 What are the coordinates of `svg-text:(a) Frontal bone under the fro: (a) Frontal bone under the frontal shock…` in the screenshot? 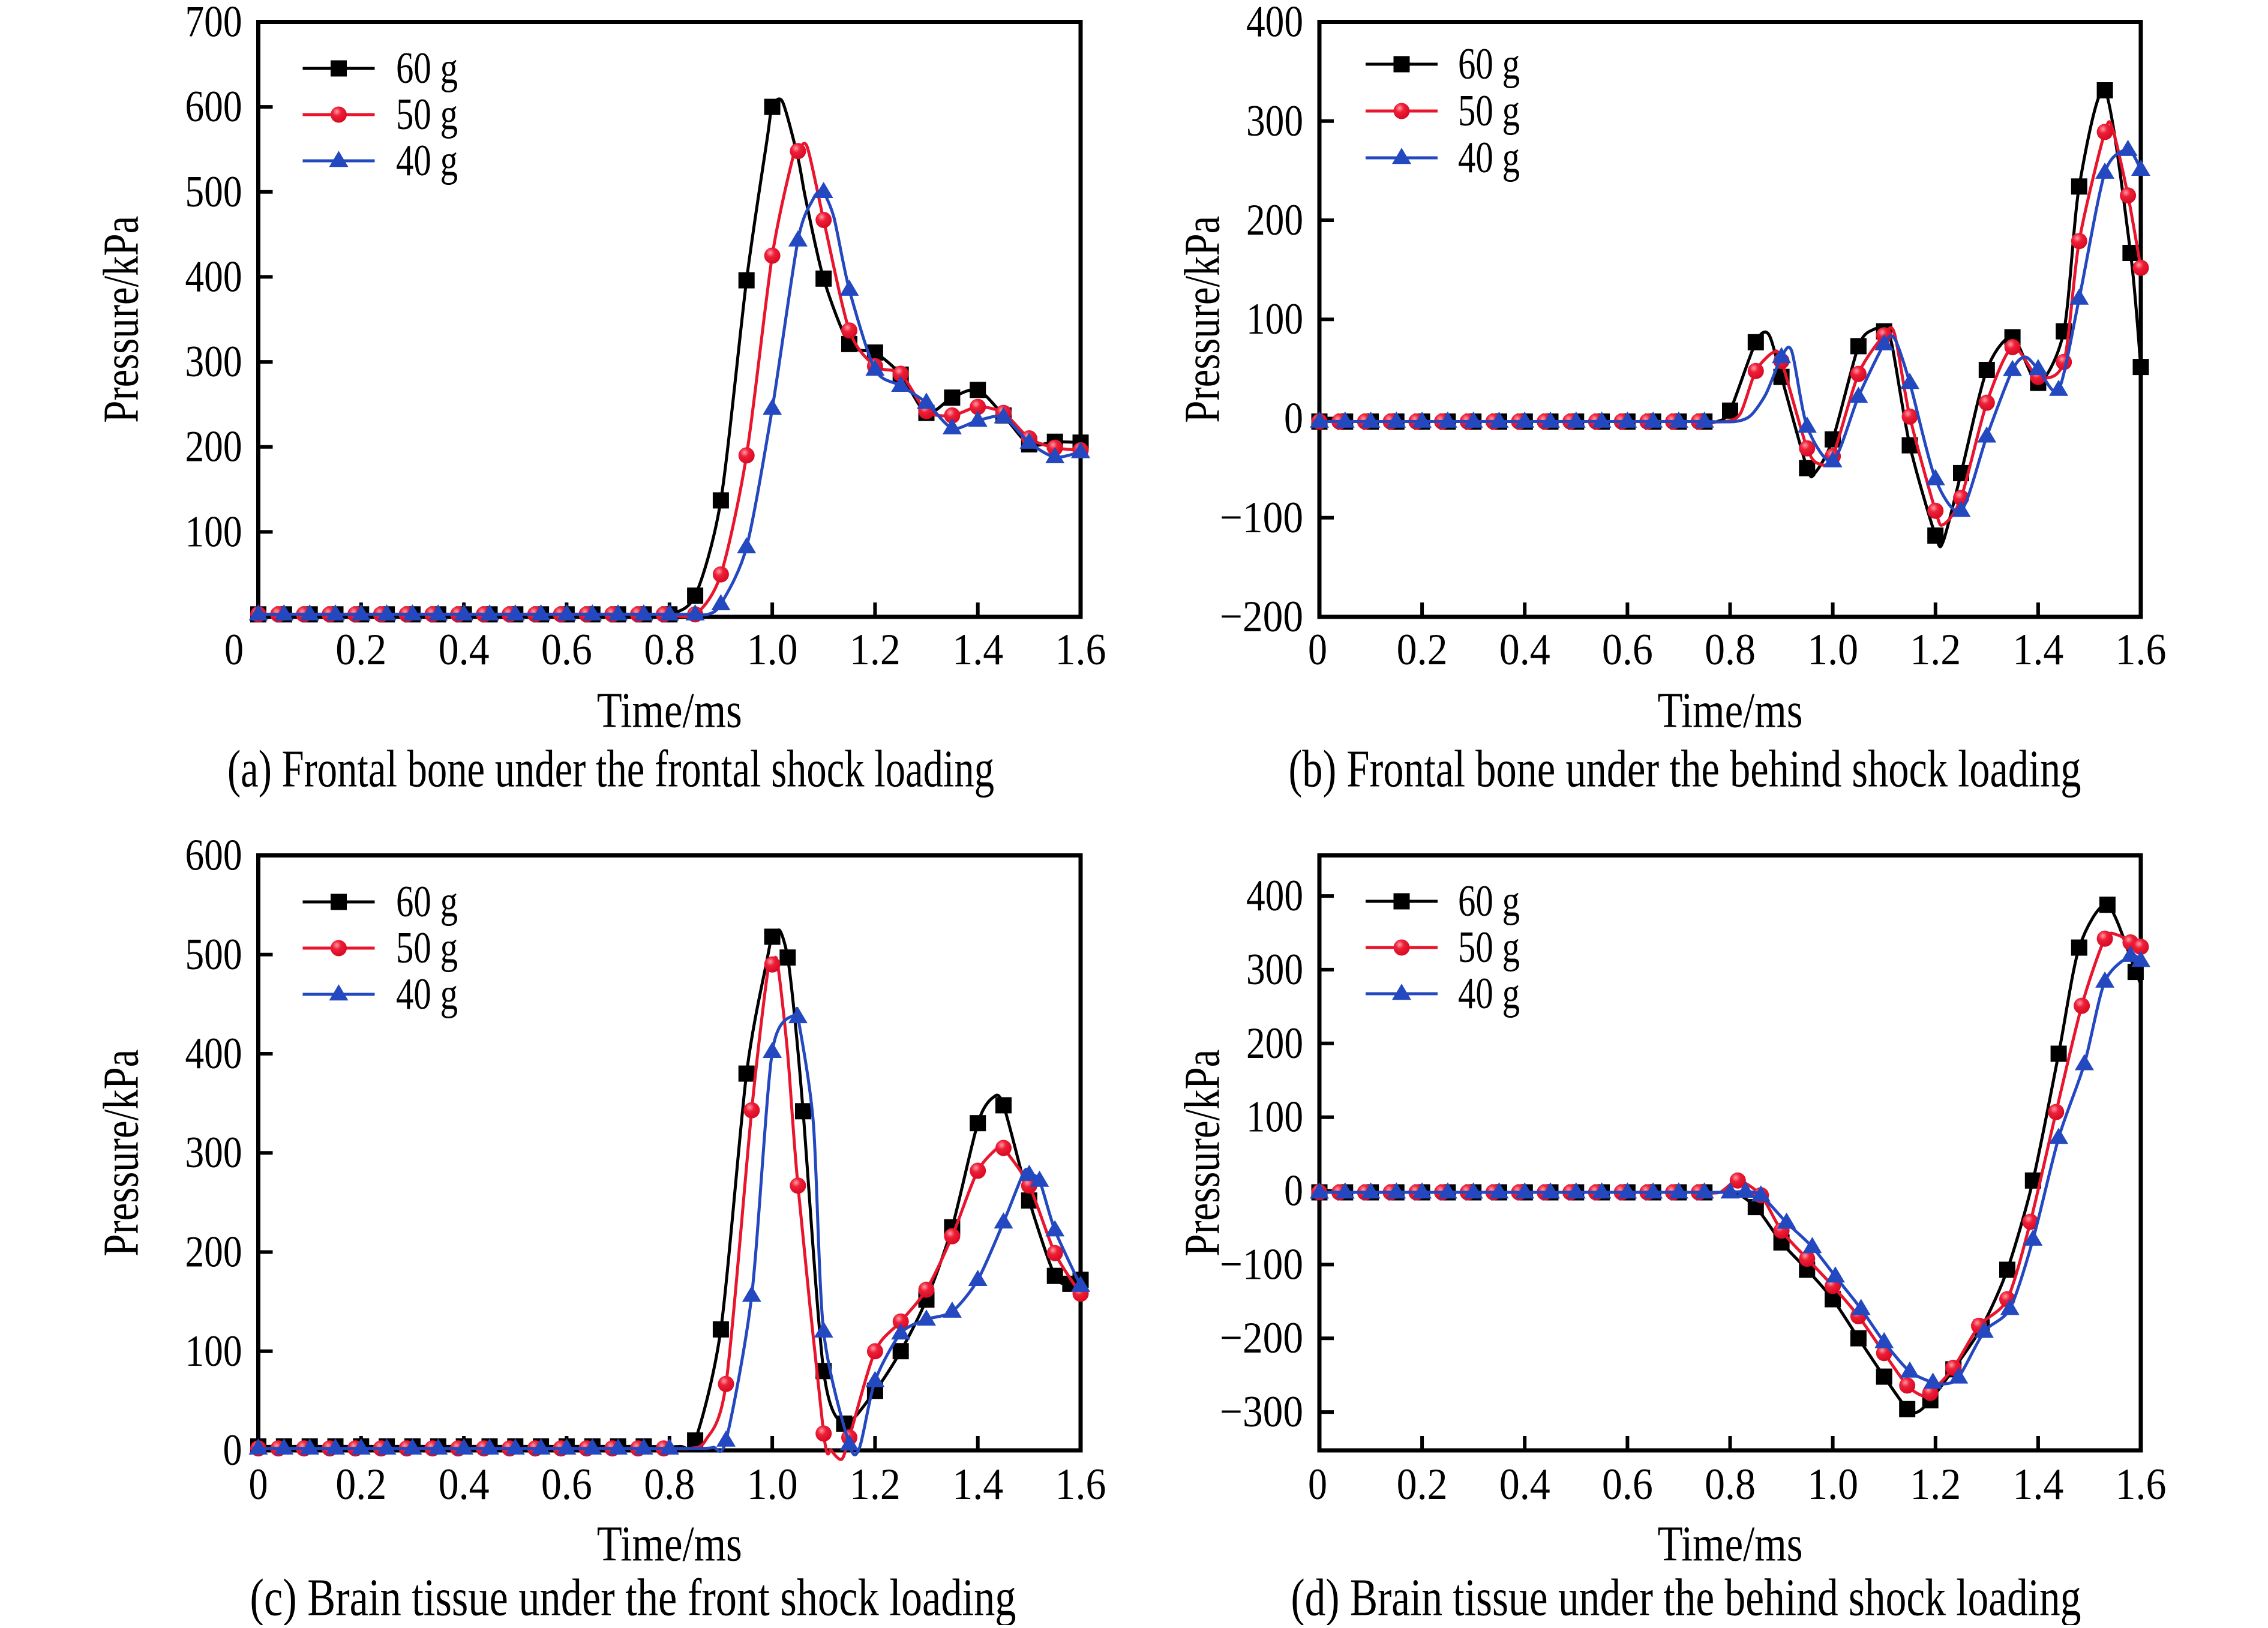 It's located at (610, 770).